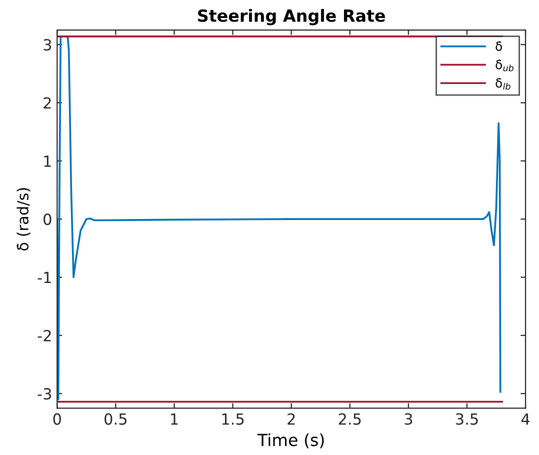 The width and height of the screenshot is (539, 455). I want to click on x-tick-label: 3.5, so click(467, 419).